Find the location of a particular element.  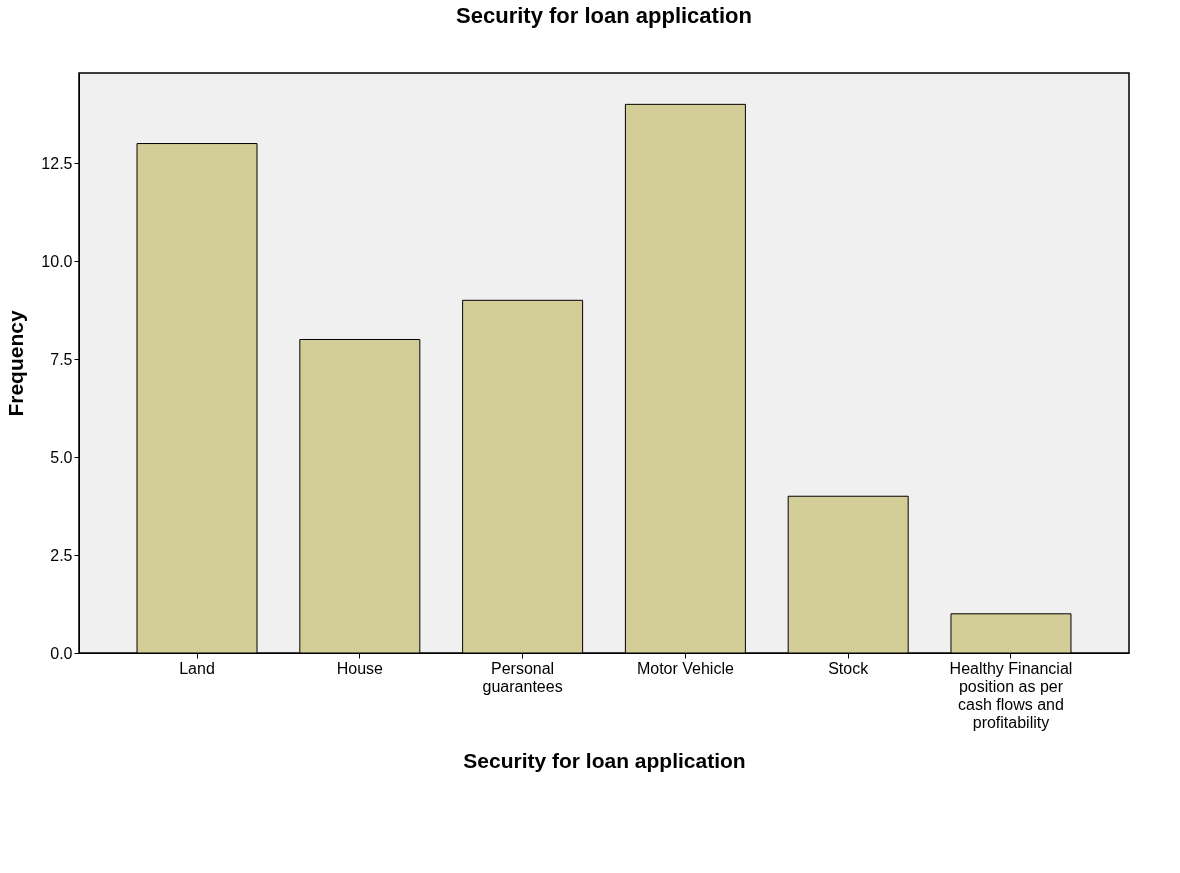

y-tick-label: 5.0 is located at coordinates (61, 457).